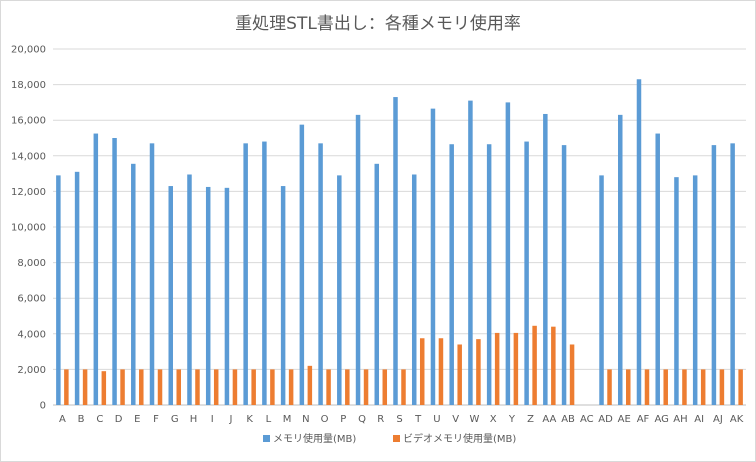 The height and width of the screenshot is (462, 756). Describe the element at coordinates (436, 419) in the screenshot. I see `x-tick-label: U` at that location.